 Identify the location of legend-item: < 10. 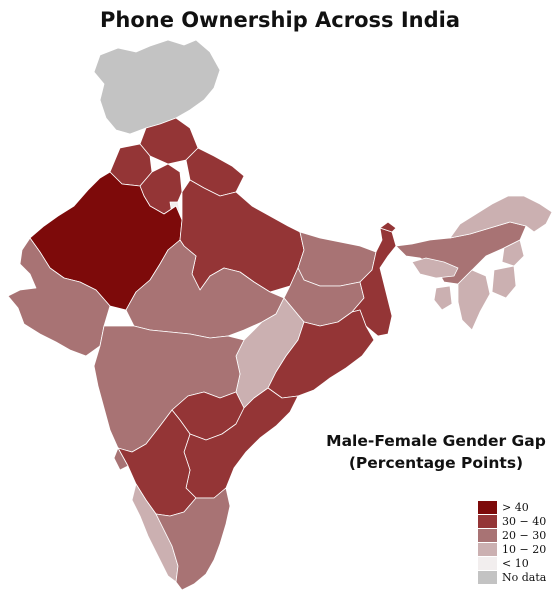
(512, 563).